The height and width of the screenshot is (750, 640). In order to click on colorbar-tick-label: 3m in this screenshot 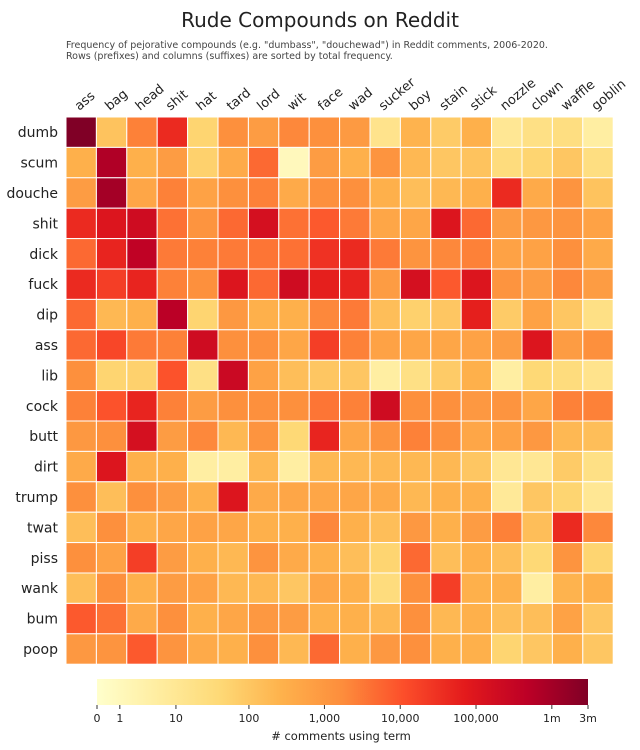, I will do `click(588, 718)`.